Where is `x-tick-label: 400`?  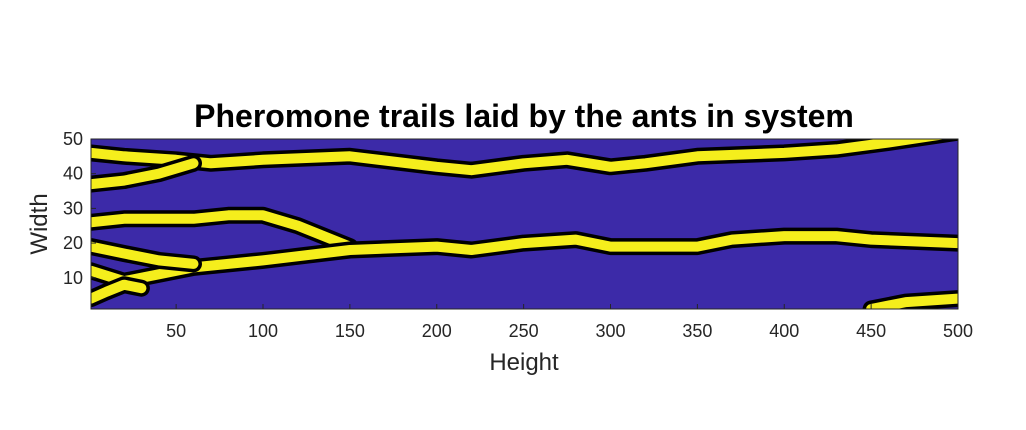 x-tick-label: 400 is located at coordinates (784, 331).